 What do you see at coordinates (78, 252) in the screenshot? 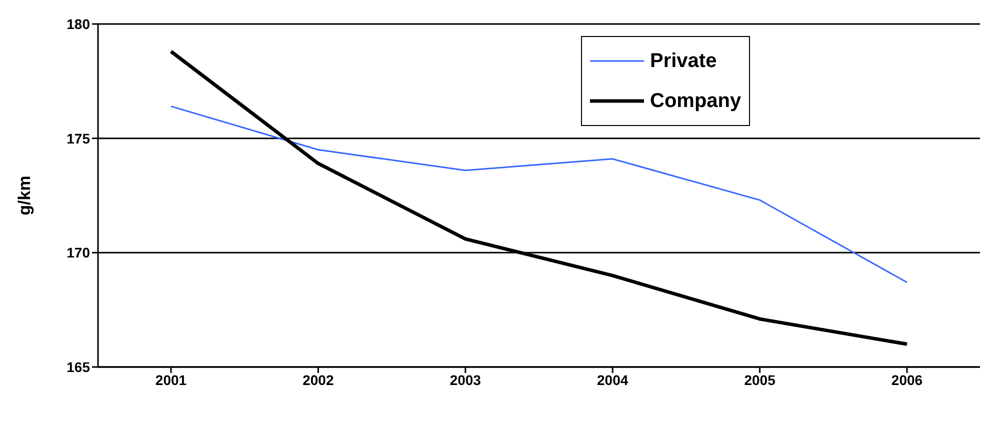
I see `y-tick-label: 170` at bounding box center [78, 252].